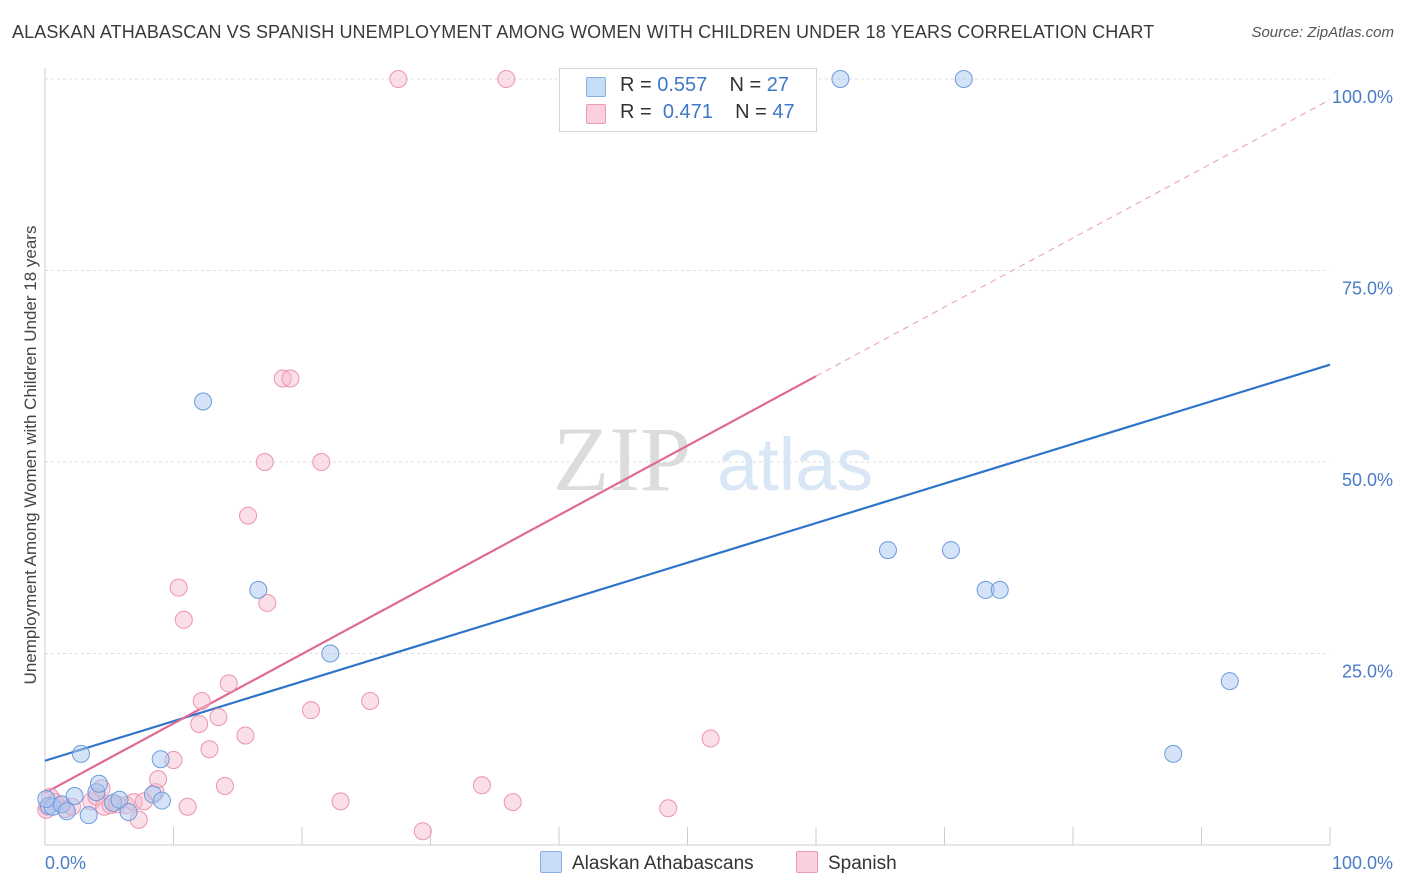  I want to click on bottom-legend-swatch-spanish, so click(807, 862).